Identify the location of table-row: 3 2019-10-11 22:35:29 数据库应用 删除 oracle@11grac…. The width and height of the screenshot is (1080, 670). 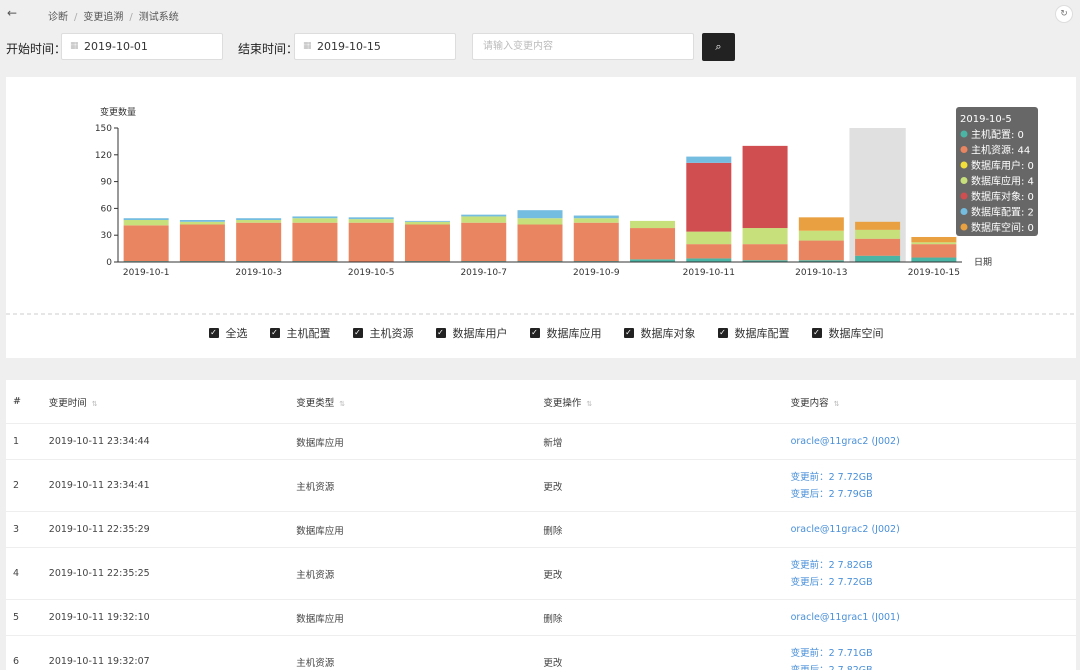
(541, 529).